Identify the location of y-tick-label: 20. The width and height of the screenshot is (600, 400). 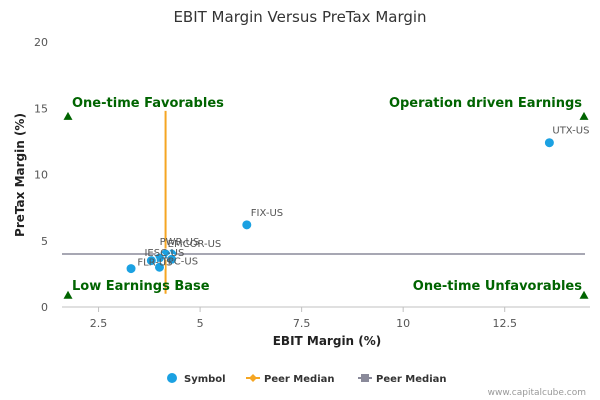
(41, 42).